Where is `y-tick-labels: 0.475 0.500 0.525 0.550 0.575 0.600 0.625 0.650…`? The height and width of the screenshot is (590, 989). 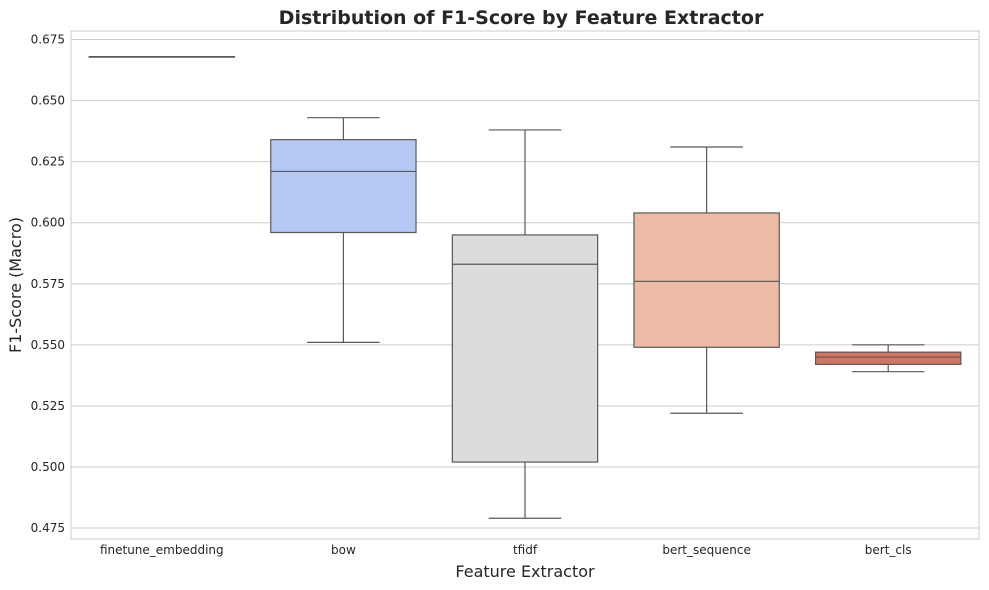
y-tick-labels: 0.475 0.500 0.525 0.550 0.575 0.600 0.625 0.650… is located at coordinates (48, 284).